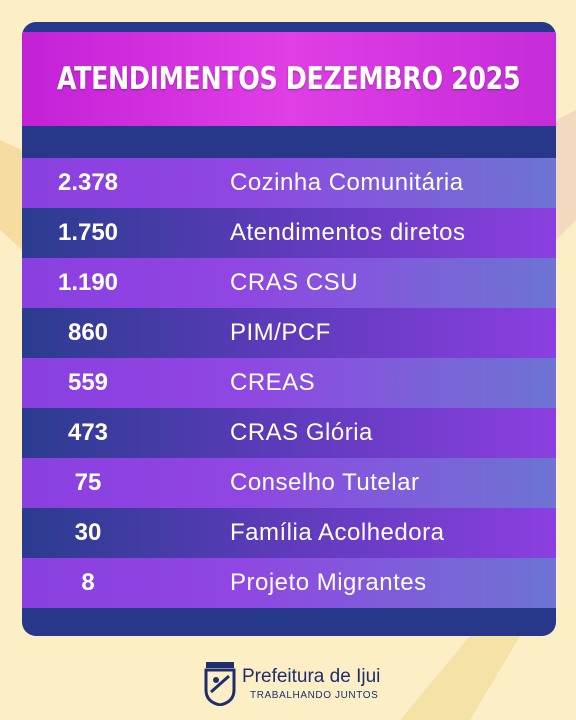  What do you see at coordinates (273, 382) in the screenshot?
I see `service-label: CREAS` at bounding box center [273, 382].